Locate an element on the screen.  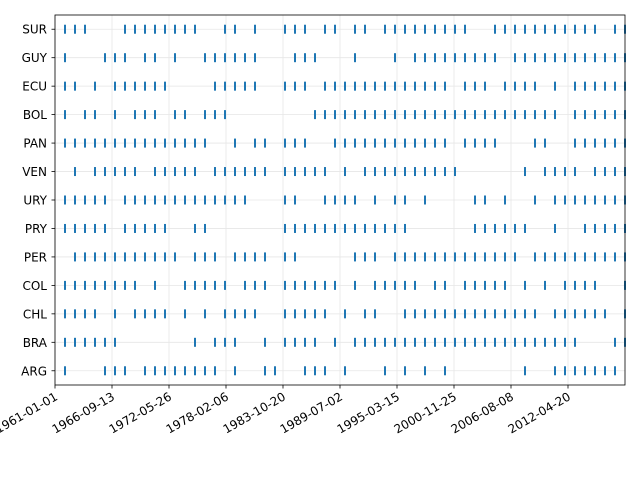
y-tick-label: URY is located at coordinates (35, 201).